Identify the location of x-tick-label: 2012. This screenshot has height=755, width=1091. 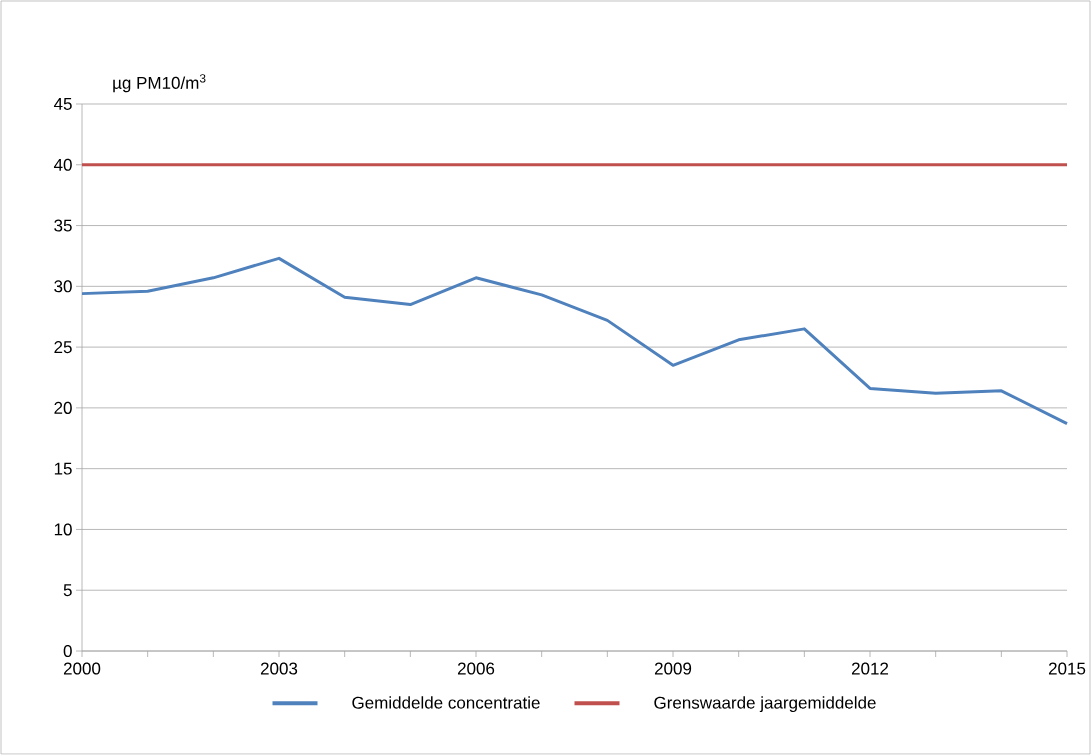
(870, 668).